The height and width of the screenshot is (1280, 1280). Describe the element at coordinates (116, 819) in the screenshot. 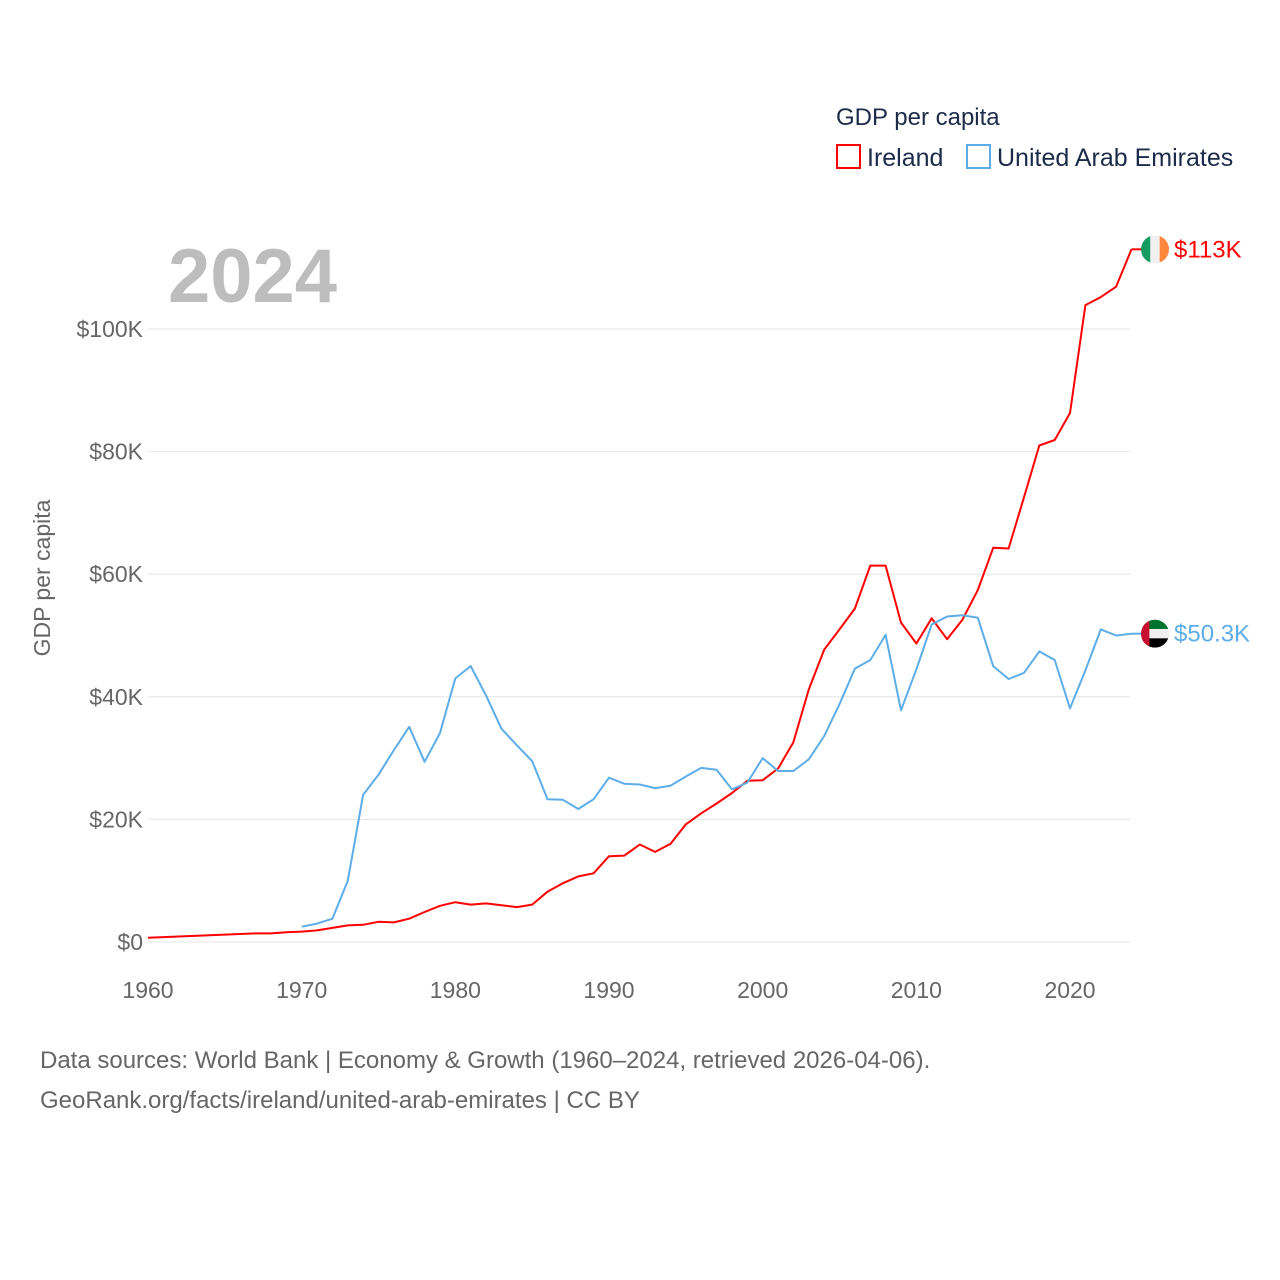

I see `y-tick-label: $20K` at that location.